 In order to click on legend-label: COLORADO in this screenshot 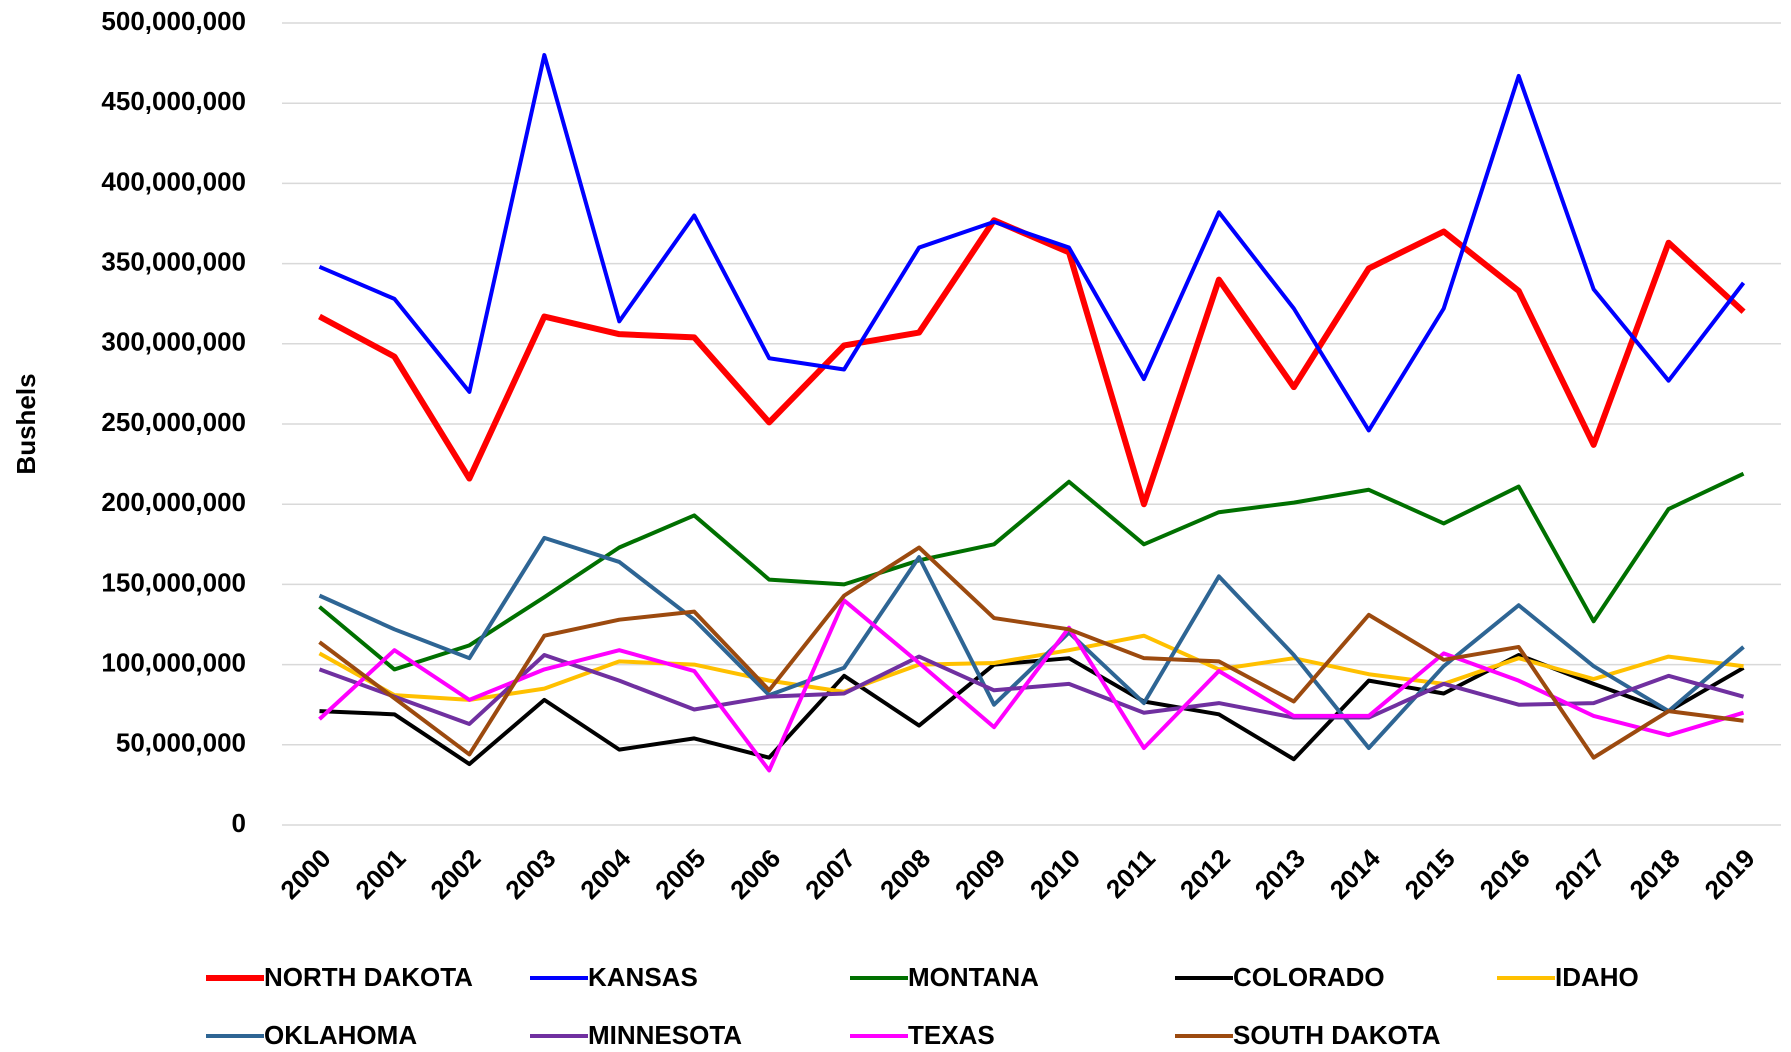, I will do `click(1309, 977)`.